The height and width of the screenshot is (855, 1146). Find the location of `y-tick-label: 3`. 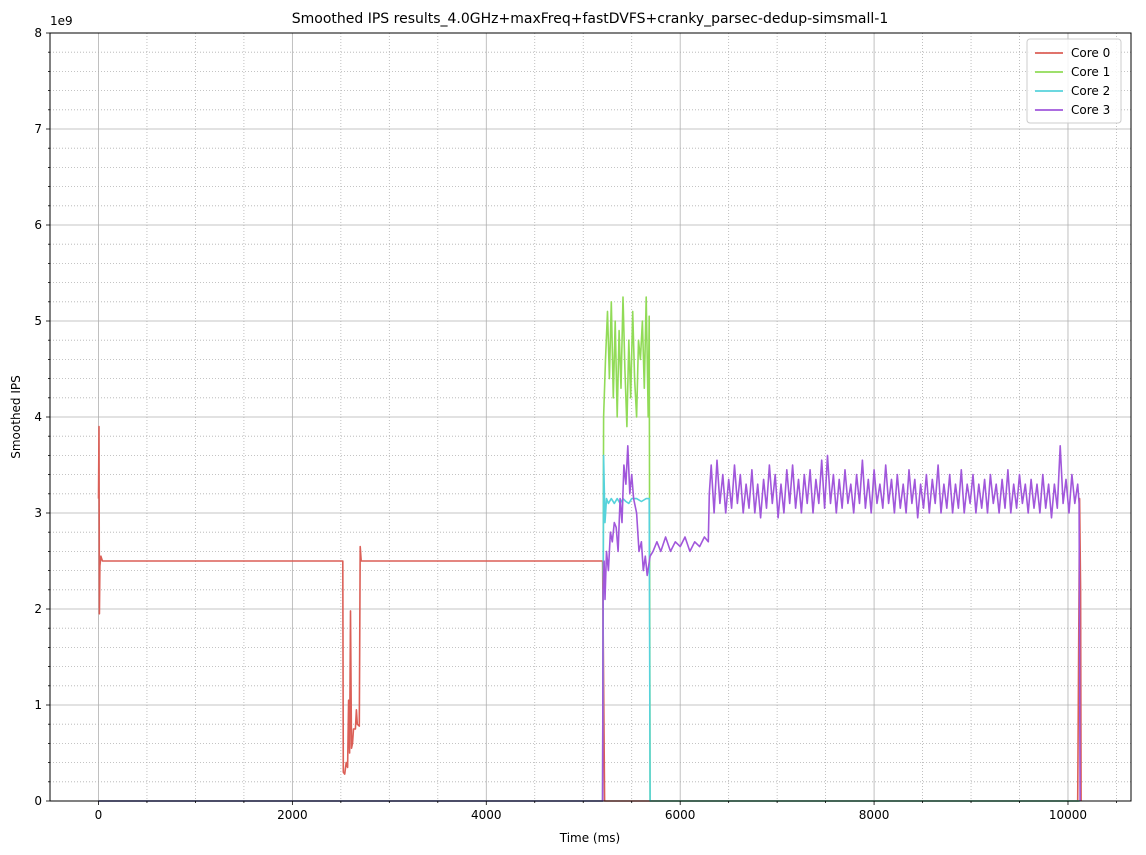

y-tick-label: 3 is located at coordinates (38, 513).